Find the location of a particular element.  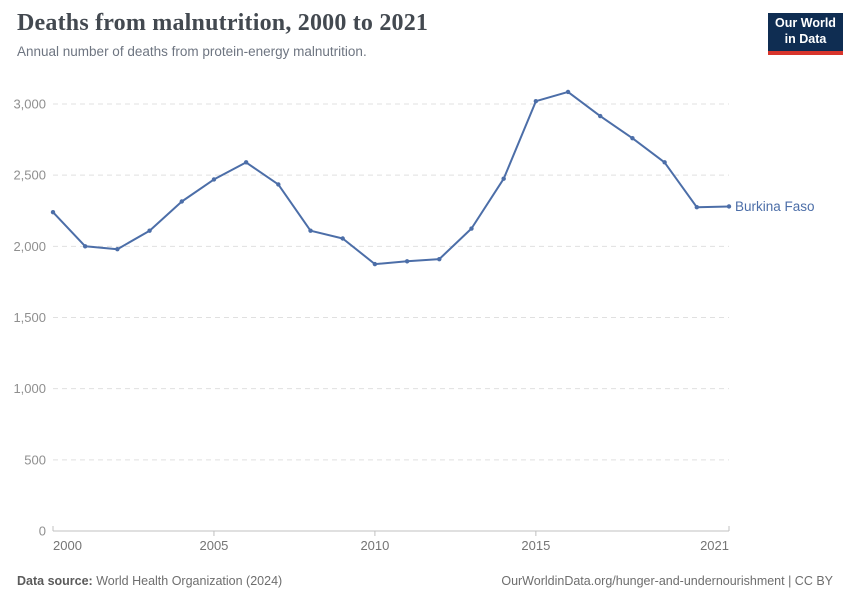

y-axis-label: 1,000 is located at coordinates (29, 388).